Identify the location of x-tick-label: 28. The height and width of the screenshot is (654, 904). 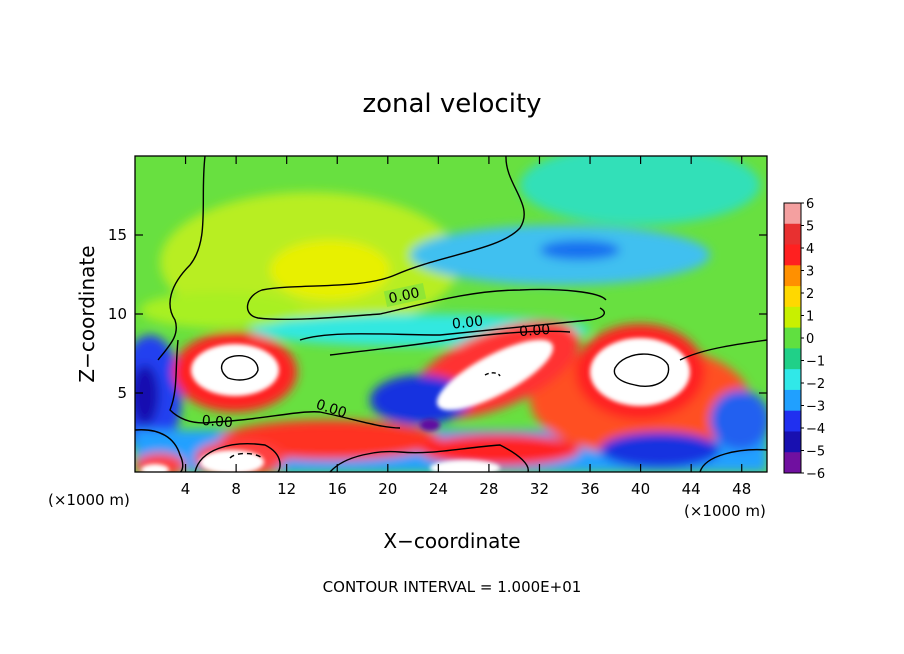
(488, 489).